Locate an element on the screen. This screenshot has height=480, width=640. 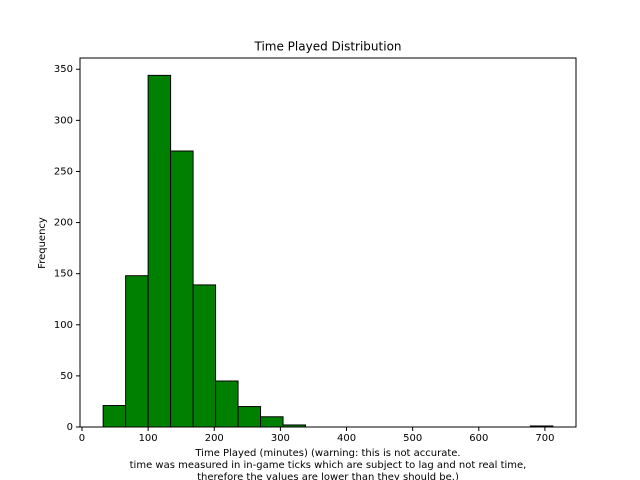
y-tick-label: 350 is located at coordinates (63, 69).